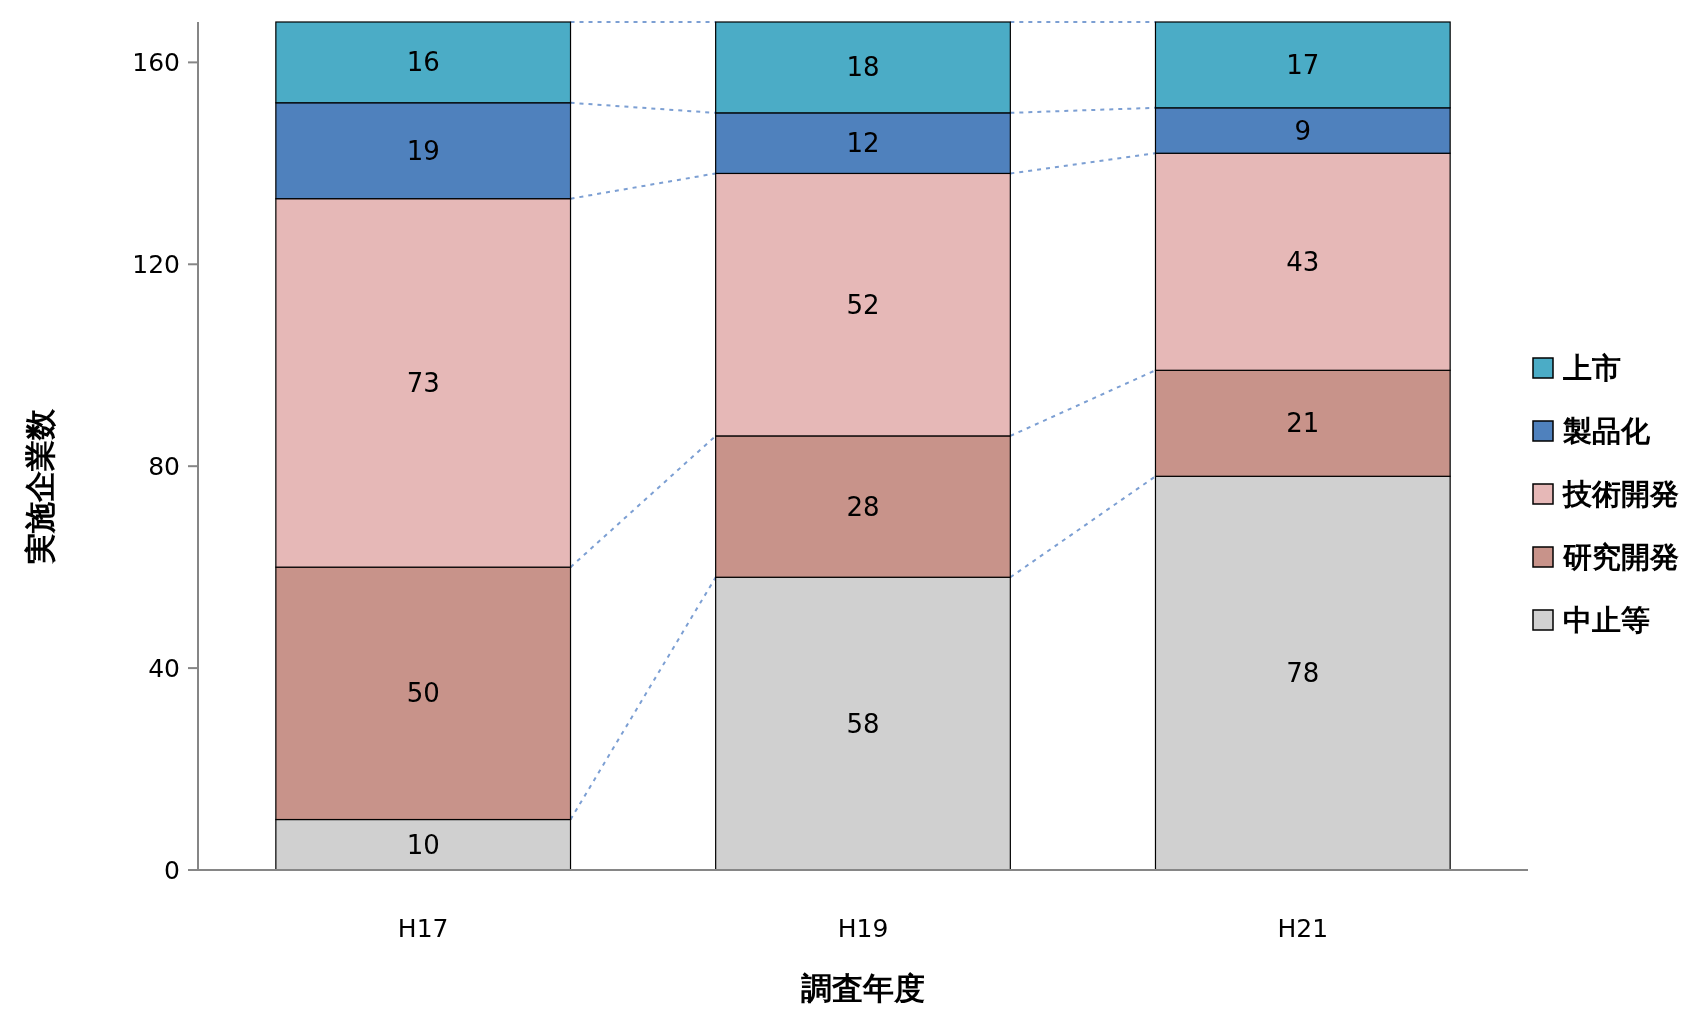 This screenshot has width=1697, height=1016. What do you see at coordinates (423, 150) in the screenshot?
I see `data-label: 19` at bounding box center [423, 150].